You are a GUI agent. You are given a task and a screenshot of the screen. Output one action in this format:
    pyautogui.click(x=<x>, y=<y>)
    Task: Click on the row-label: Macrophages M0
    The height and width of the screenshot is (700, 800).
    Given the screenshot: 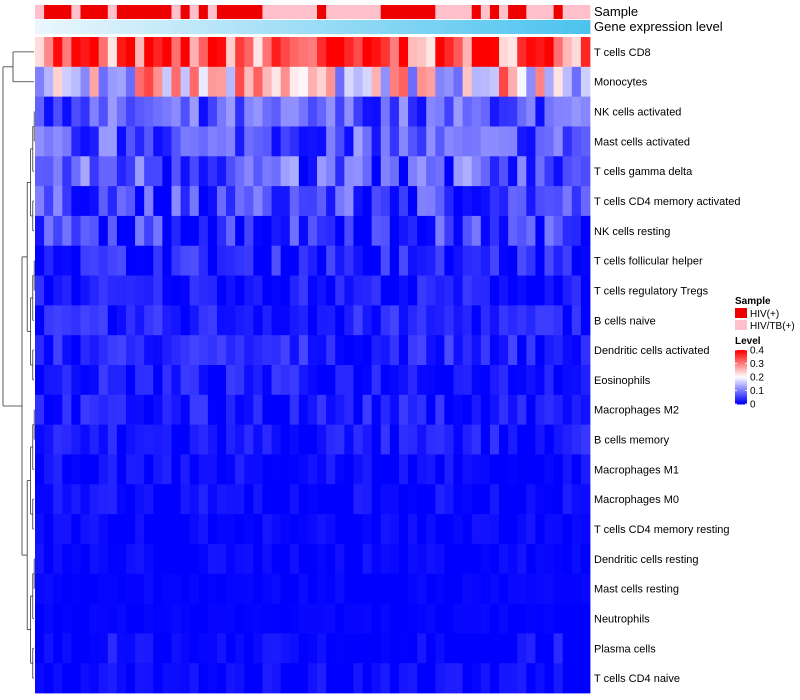 What is the action you would take?
    pyautogui.click(x=636, y=500)
    